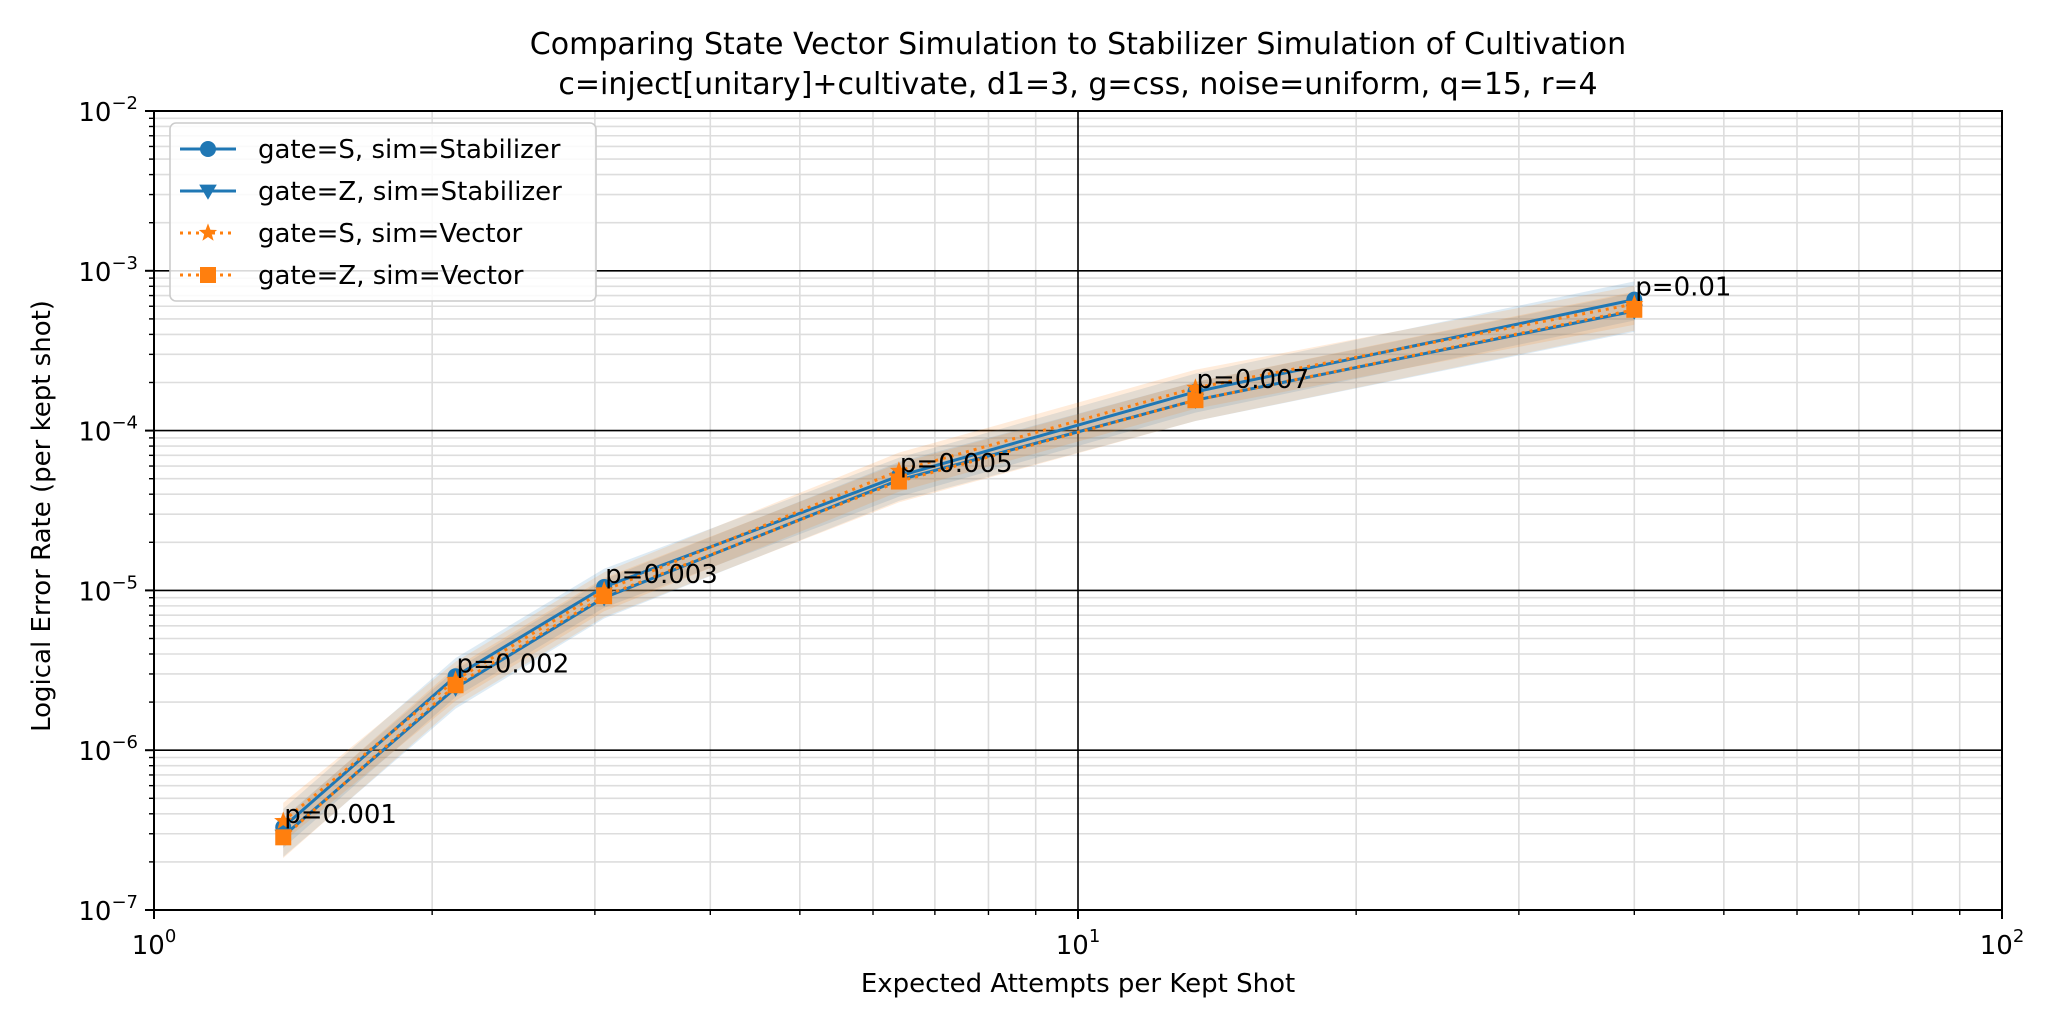 This screenshot has height=1024, width=2048. What do you see at coordinates (1078, 943) in the screenshot?
I see `x-tick-label: 10¹` at bounding box center [1078, 943].